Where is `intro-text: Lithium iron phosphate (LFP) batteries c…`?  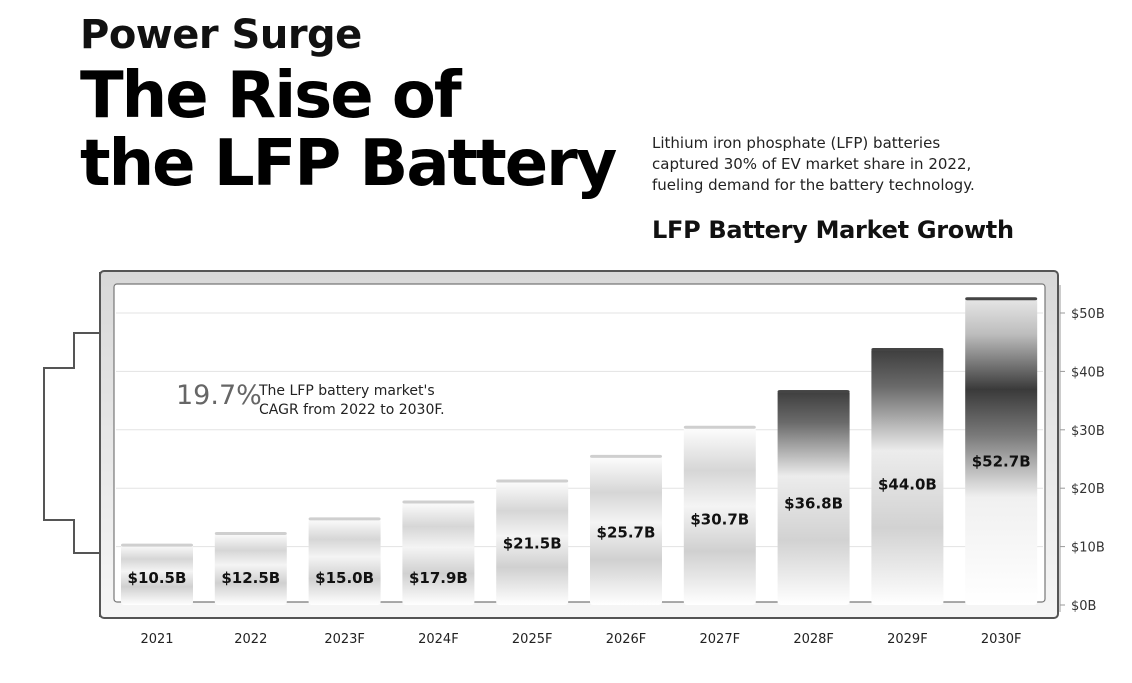
intro-text: Lithium iron phosphate (LFP) batteries c… is located at coordinates (862, 164).